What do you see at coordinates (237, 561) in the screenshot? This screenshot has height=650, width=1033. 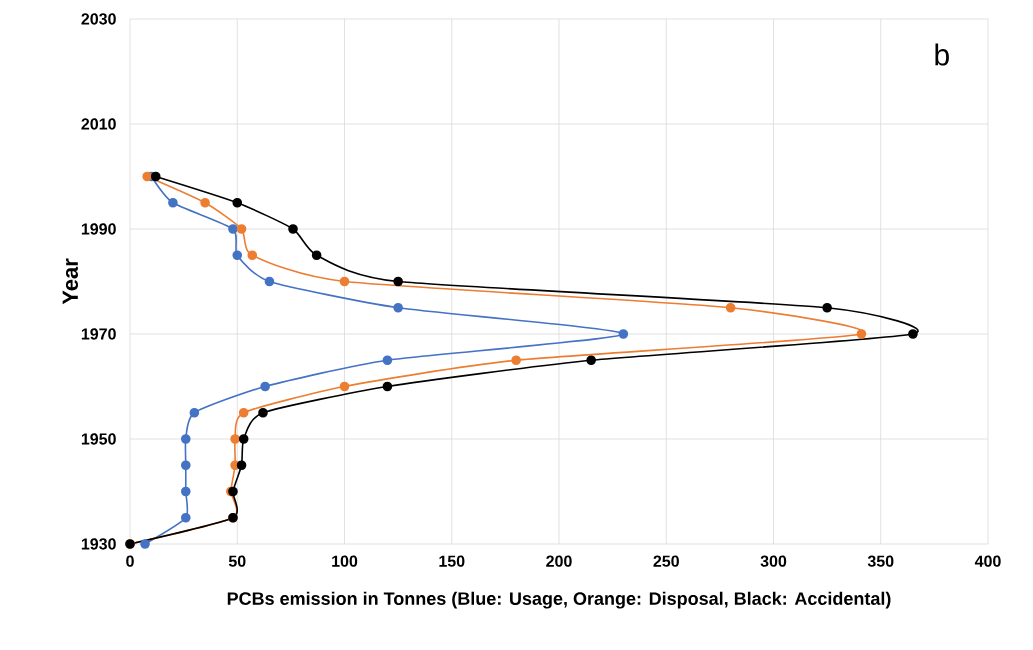 I see `x-tick-label: 50` at bounding box center [237, 561].